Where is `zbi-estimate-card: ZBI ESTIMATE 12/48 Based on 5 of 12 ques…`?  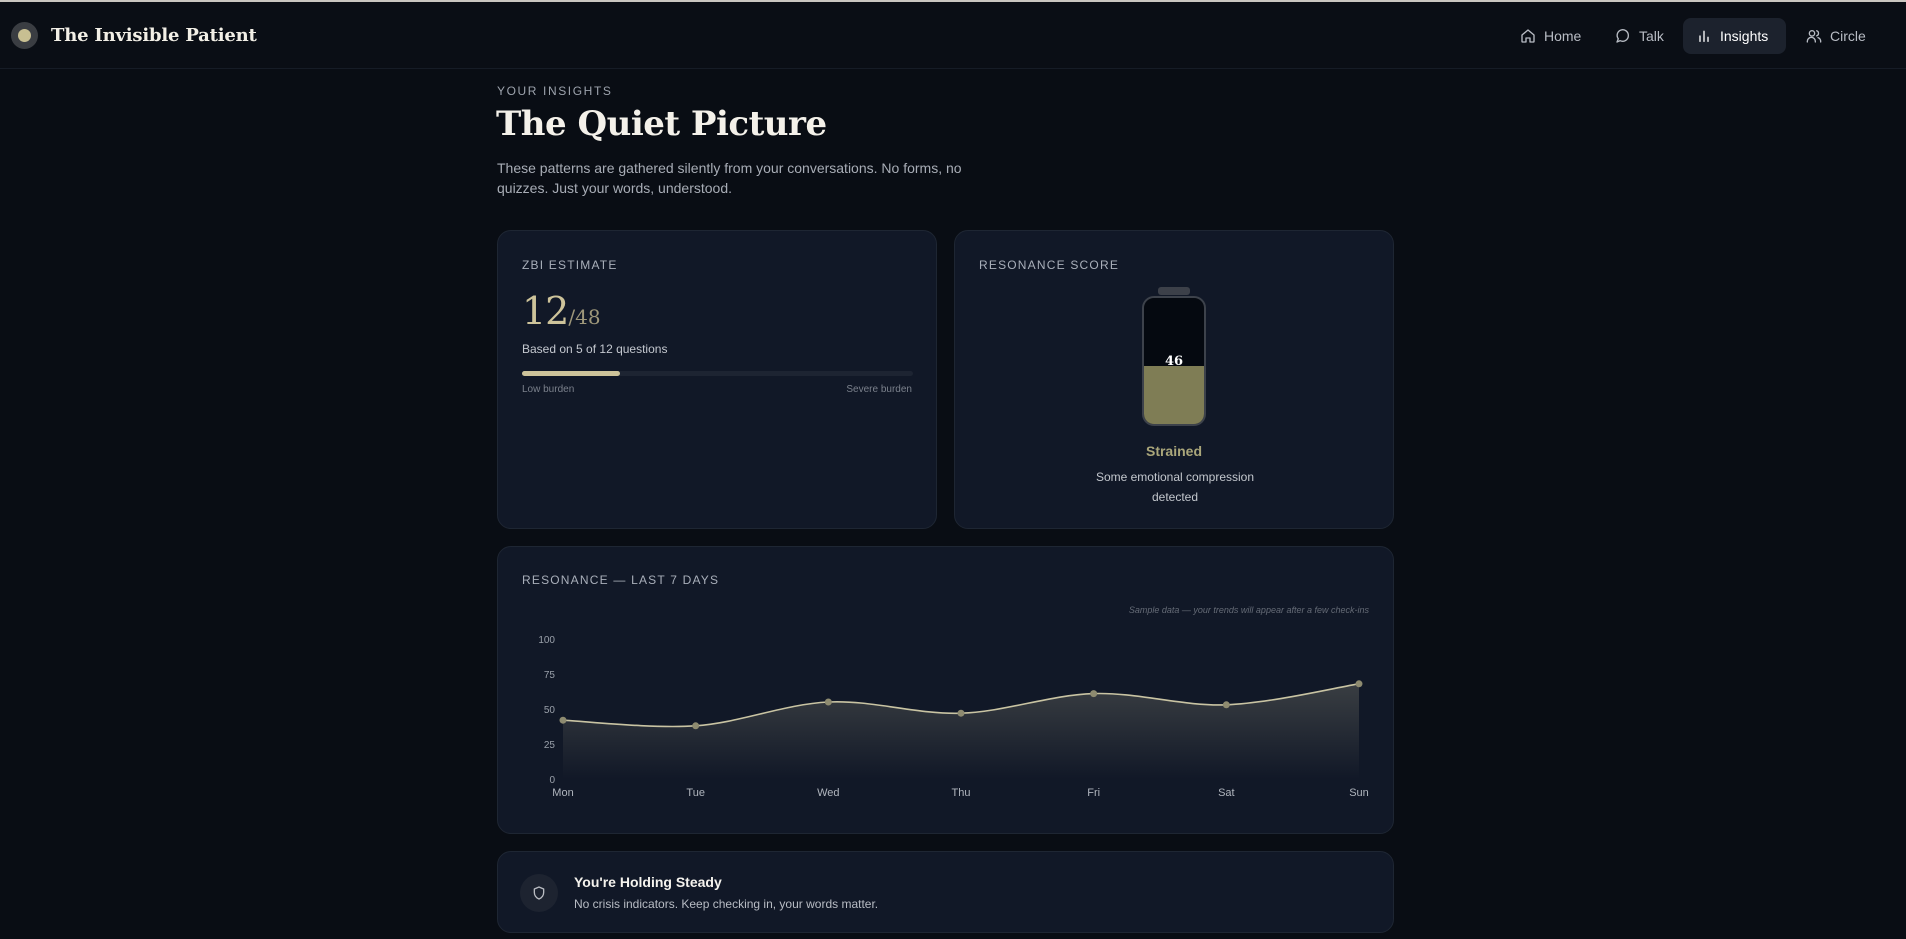 zbi-estimate-card: ZBI ESTIMATE 12/48 Based on 5 of 12 ques… is located at coordinates (717, 379).